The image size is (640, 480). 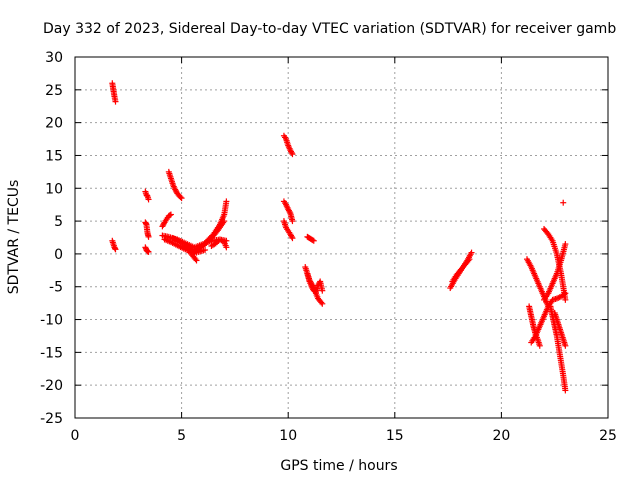 I want to click on y-tick-label: -10, so click(x=51, y=321).